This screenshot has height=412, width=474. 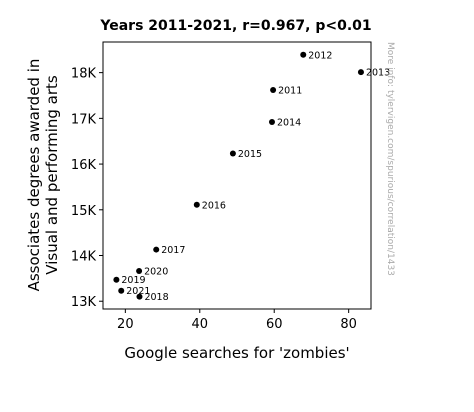 What do you see at coordinates (290, 91) in the screenshot?
I see `data-point-label: 2011` at bounding box center [290, 91].